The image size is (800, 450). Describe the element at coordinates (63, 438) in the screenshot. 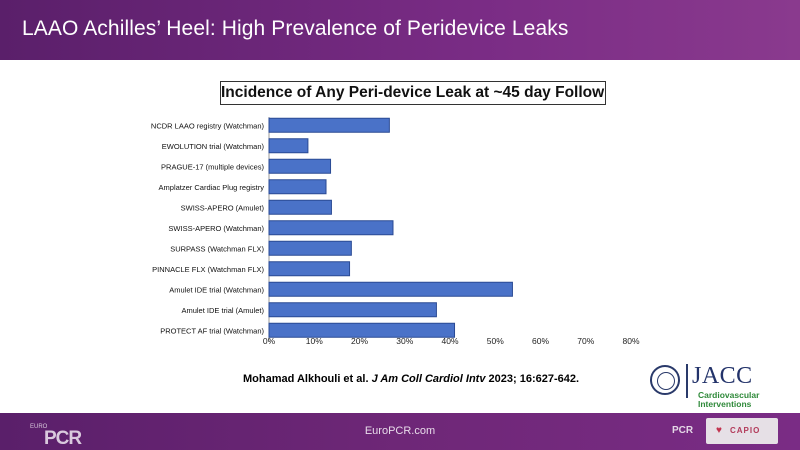

I see `europcr-logo-text: PCR` at that location.